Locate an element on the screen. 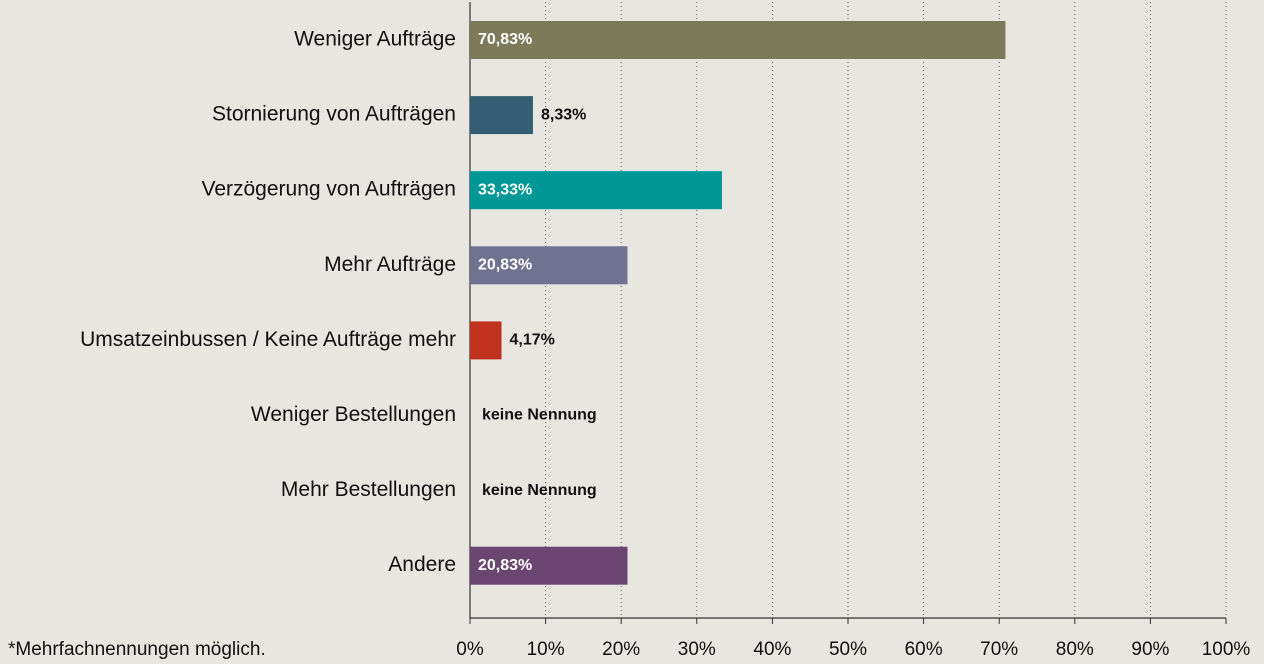 This screenshot has height=664, width=1264. x-tick-label: 90% is located at coordinates (1150, 649).